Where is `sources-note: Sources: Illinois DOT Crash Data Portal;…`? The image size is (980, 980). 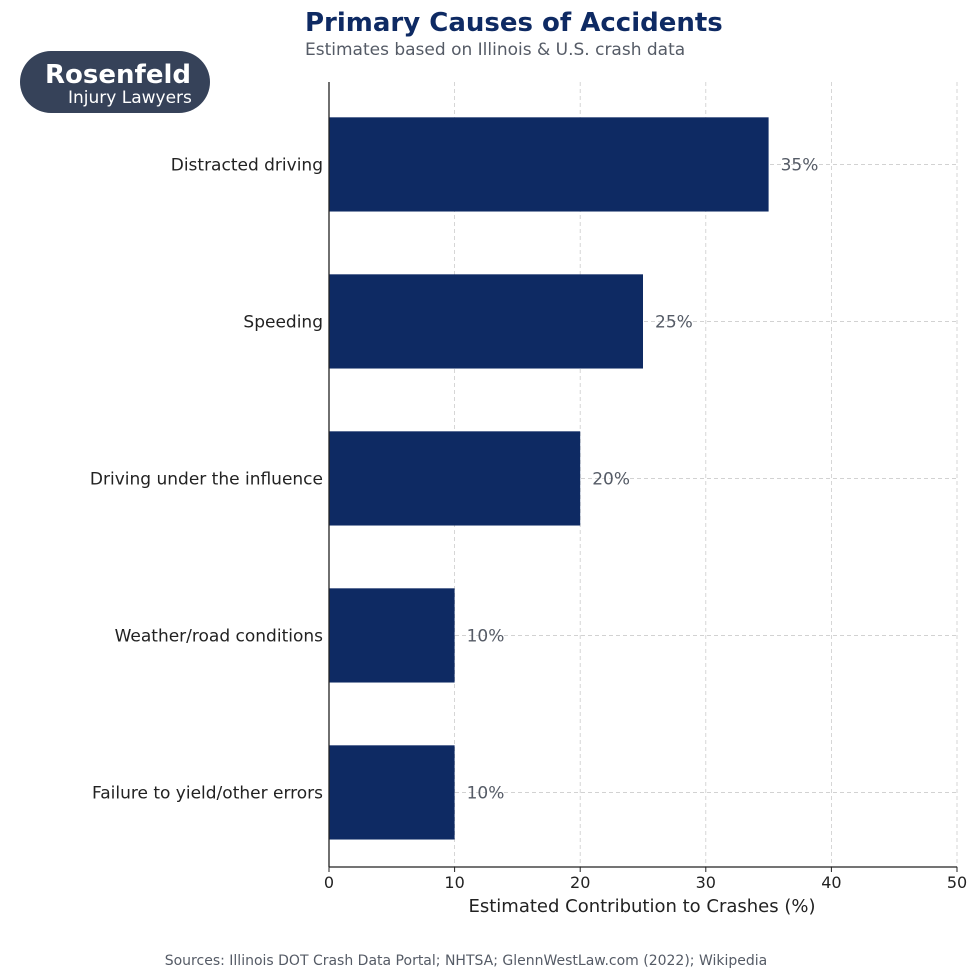 sources-note: Sources: Illinois DOT Crash Data Portal;… is located at coordinates (466, 961).